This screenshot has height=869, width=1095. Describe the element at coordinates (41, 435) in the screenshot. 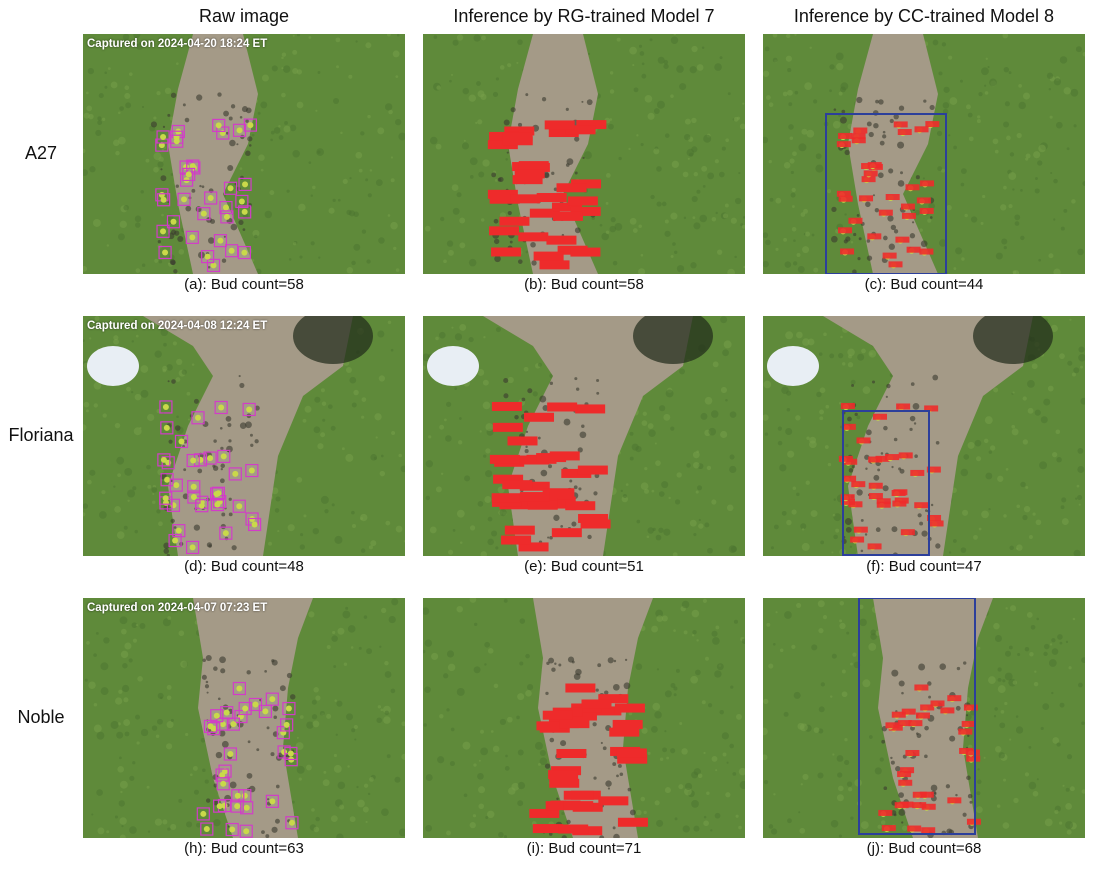

I see `row-label-floriana: Floriana` at that location.